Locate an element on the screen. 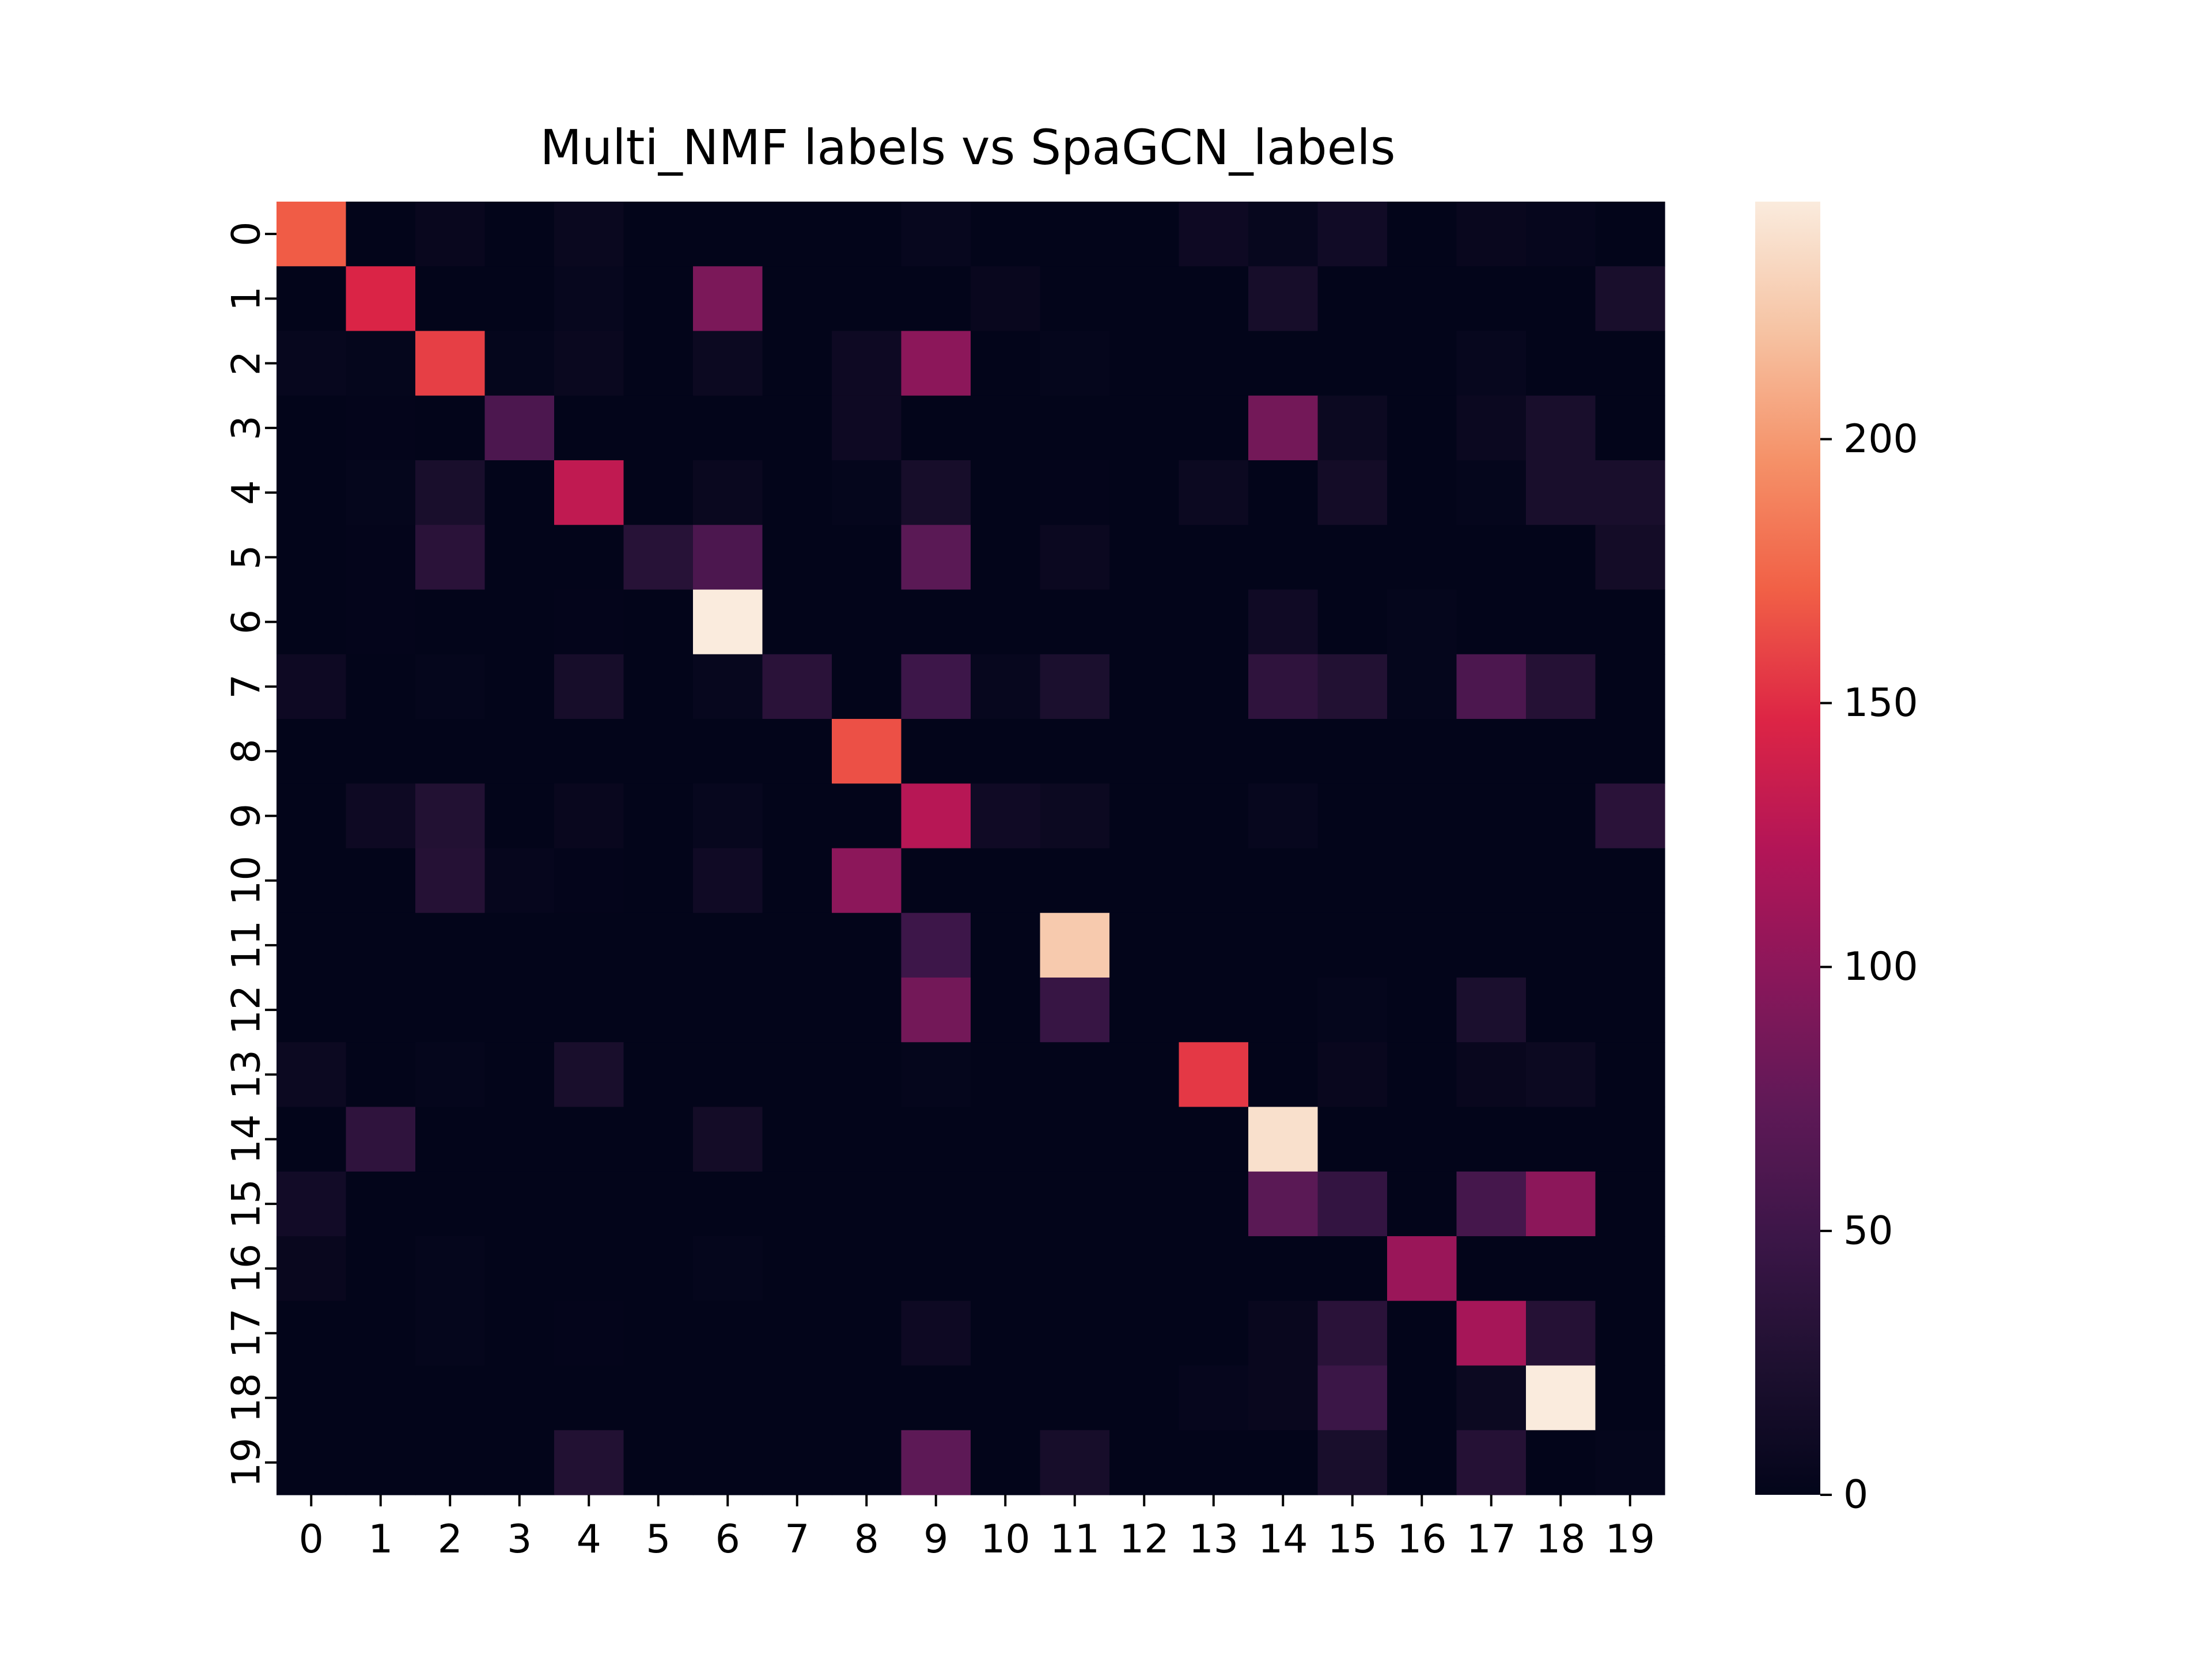 The height and width of the screenshot is (1659, 2212). heatmap-cell-r2-c5 is located at coordinates (658, 363).